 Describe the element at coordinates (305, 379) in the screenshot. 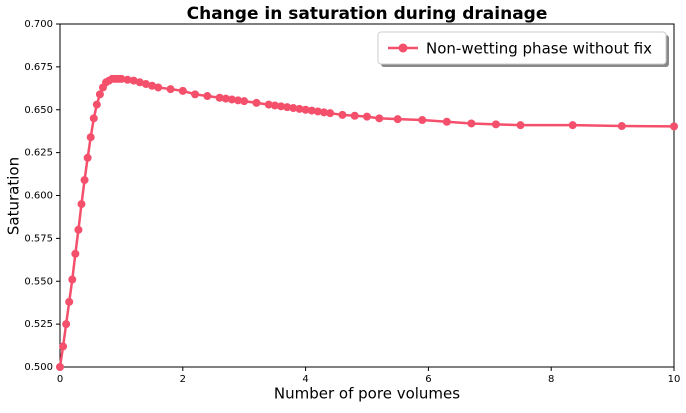

I see `x-tick-label: 4` at that location.